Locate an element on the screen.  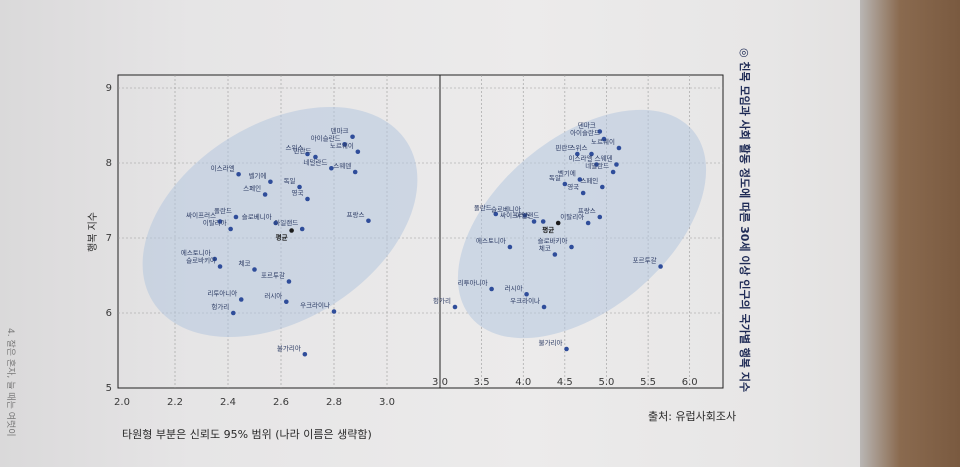
y-axis-ticks: 5 6 7 8 9 is located at coordinates (109, 238).